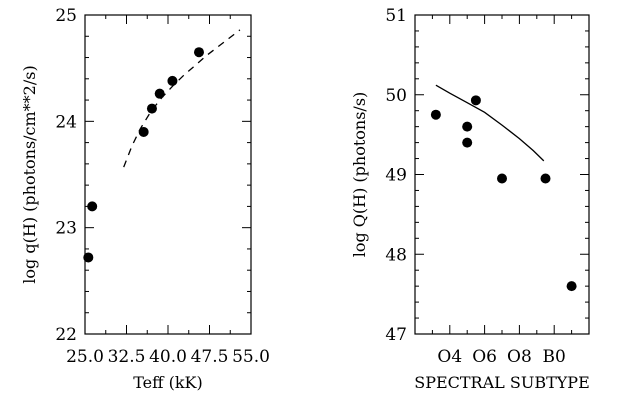 This screenshot has width=617, height=401. What do you see at coordinates (85, 357) in the screenshot?
I see `left-xtick-label: 25.0` at bounding box center [85, 357].